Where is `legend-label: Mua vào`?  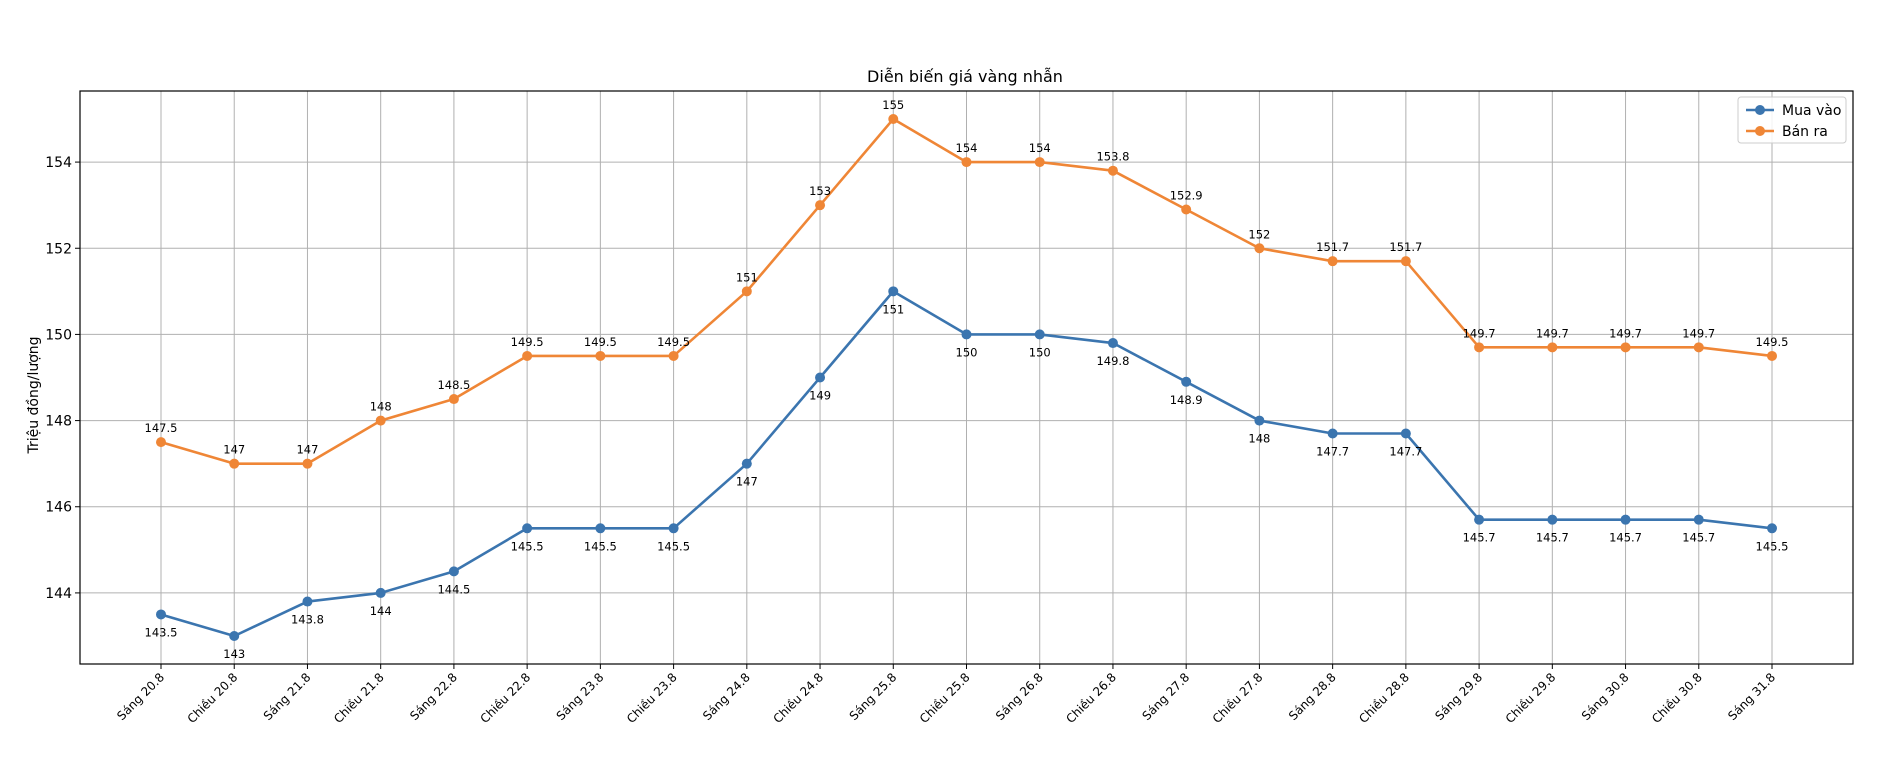
legend-label: Mua vào is located at coordinates (1811, 111).